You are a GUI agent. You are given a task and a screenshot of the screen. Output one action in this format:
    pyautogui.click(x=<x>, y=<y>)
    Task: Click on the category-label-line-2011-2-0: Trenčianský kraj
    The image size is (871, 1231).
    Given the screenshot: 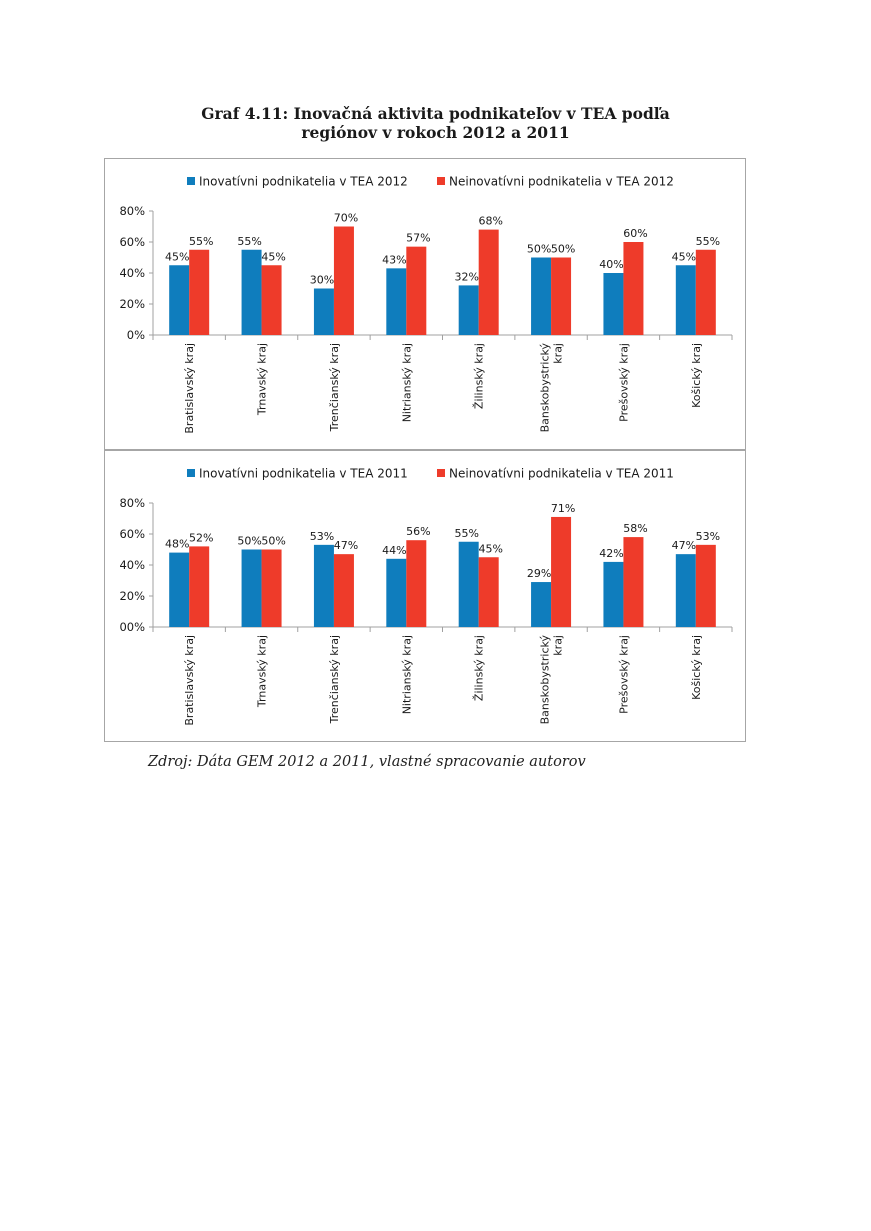 What is the action you would take?
    pyautogui.click(x=334, y=679)
    